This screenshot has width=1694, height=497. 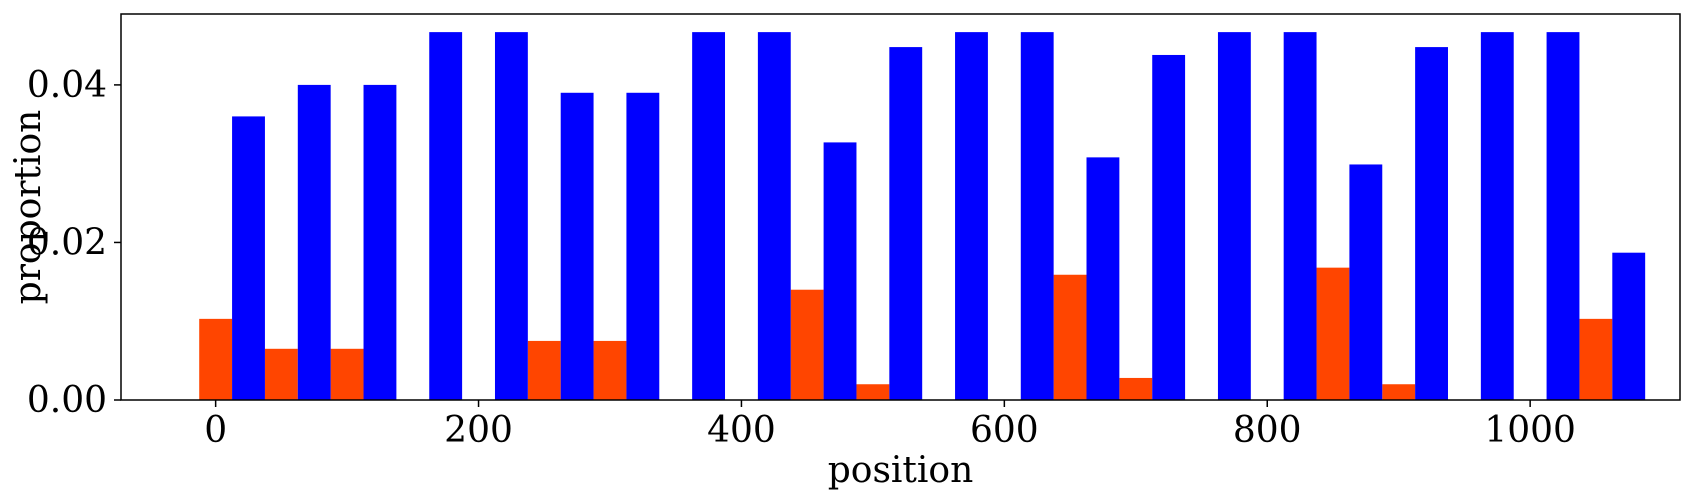 I want to click on y-axis-label: proportion, so click(x=28, y=207).